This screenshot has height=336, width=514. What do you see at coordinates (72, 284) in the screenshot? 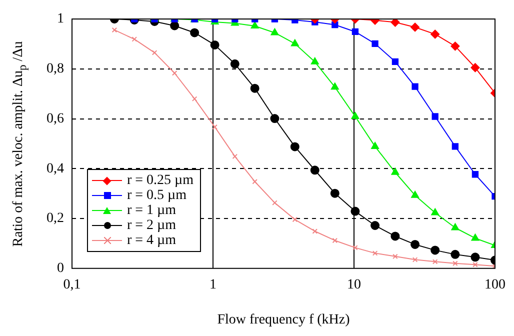
I see `x-tick-label: 0,1` at bounding box center [72, 284].